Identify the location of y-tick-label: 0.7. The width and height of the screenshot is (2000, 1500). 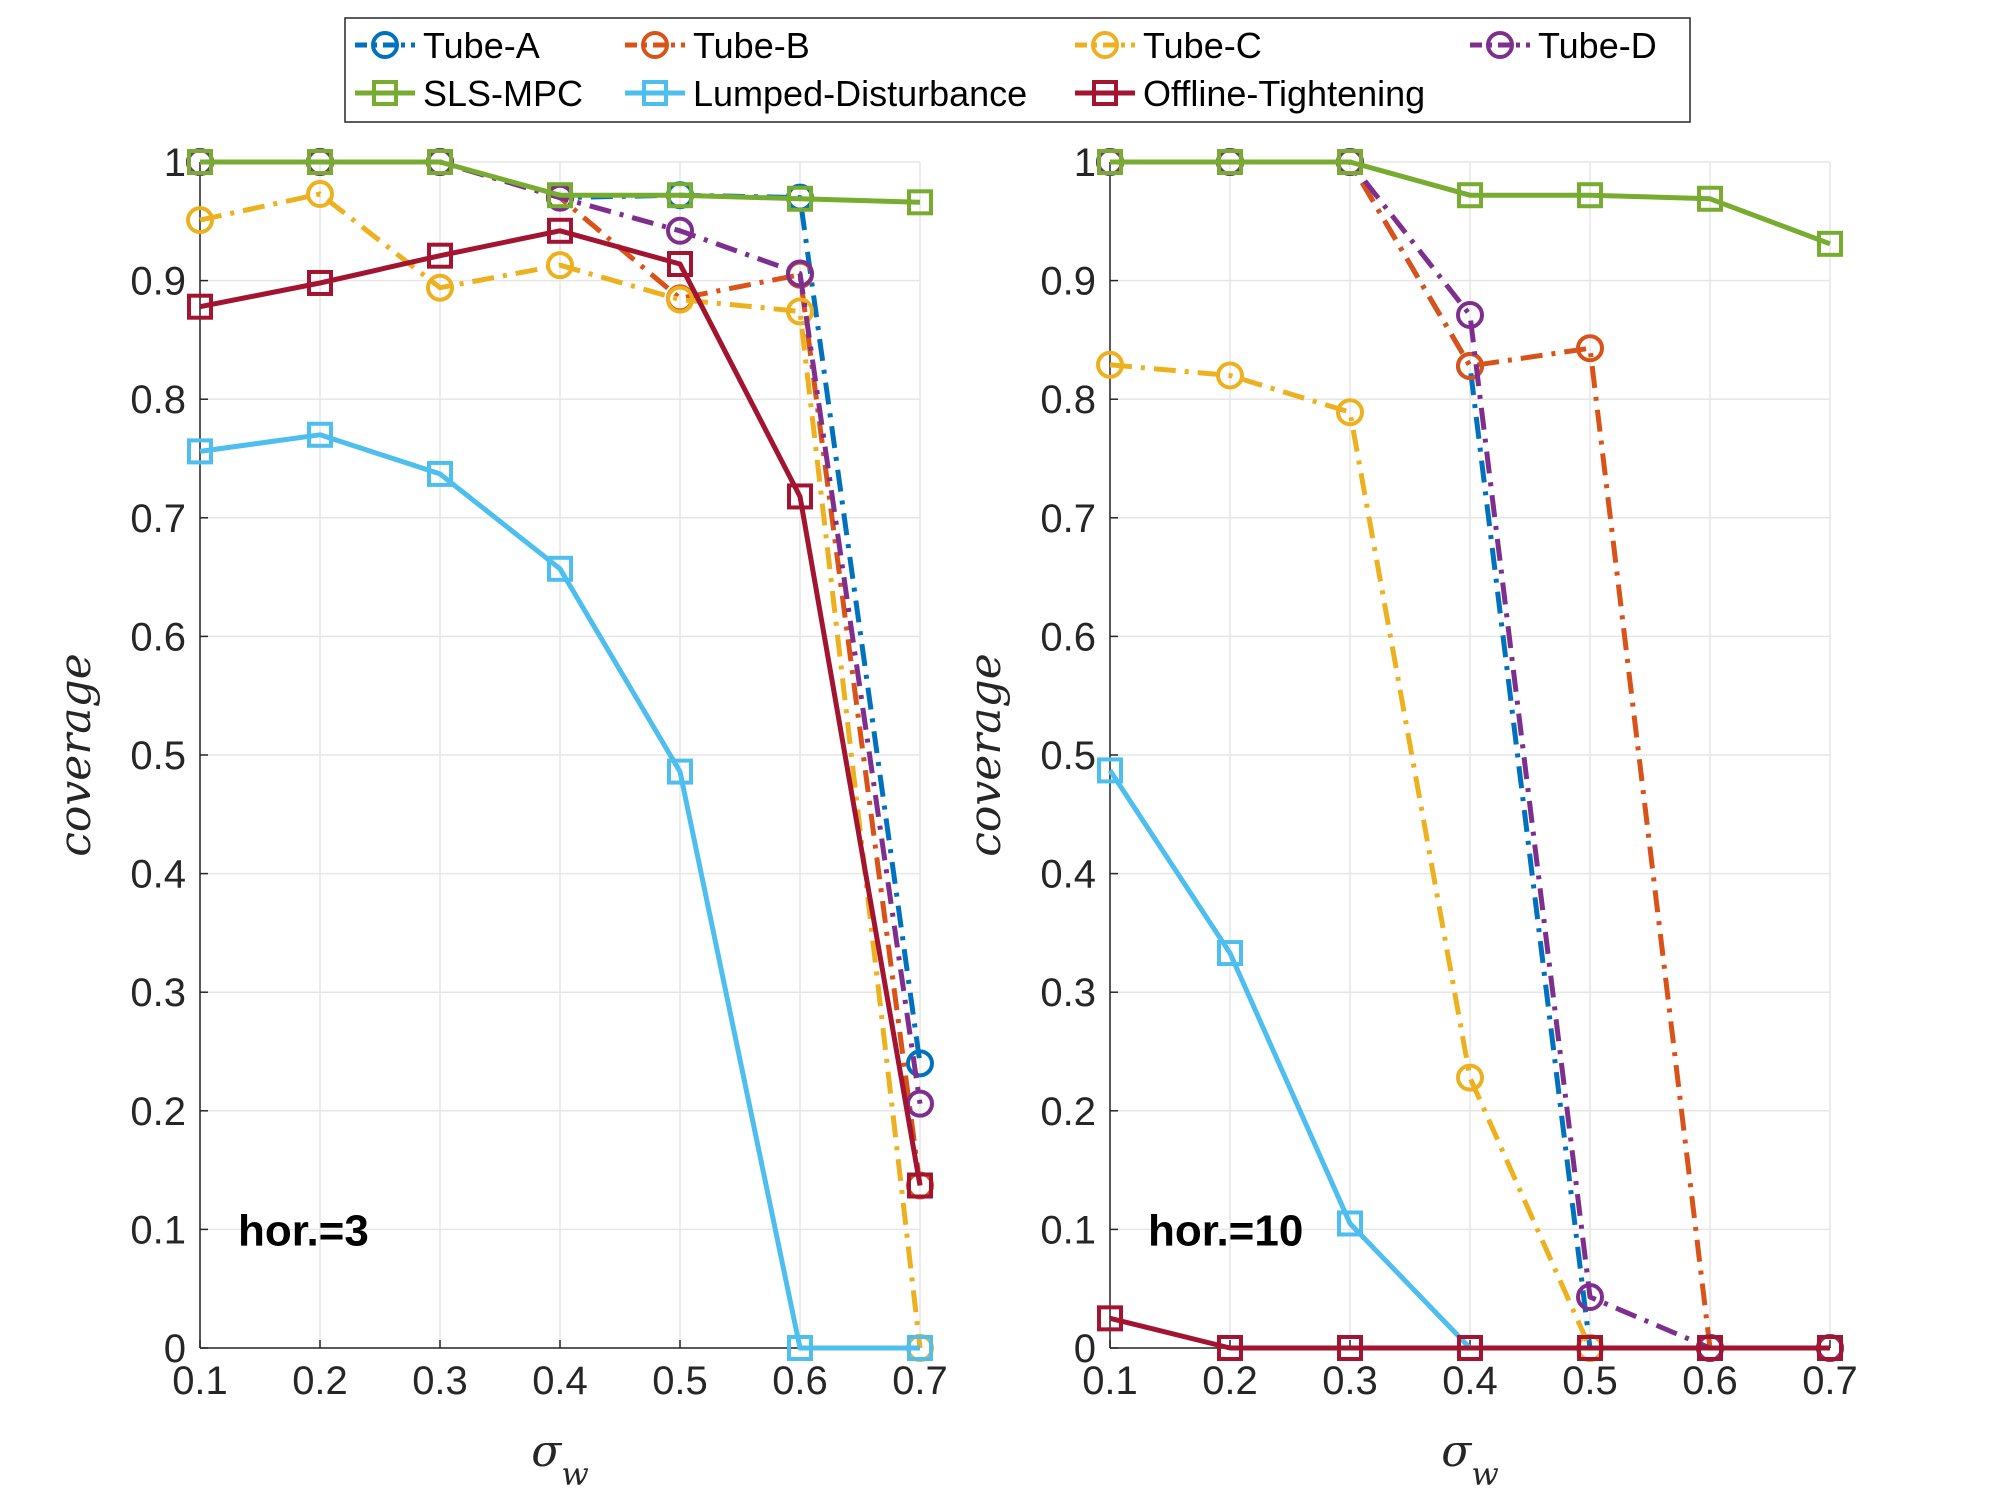
(158, 519).